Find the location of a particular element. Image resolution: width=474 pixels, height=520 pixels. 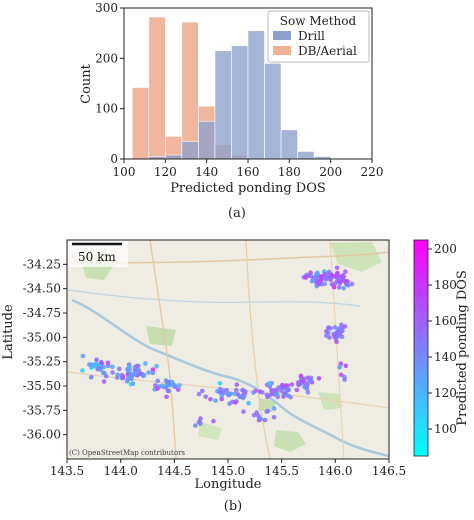

histogram-x-label: Predicted ponding DOS is located at coordinates (248, 188).